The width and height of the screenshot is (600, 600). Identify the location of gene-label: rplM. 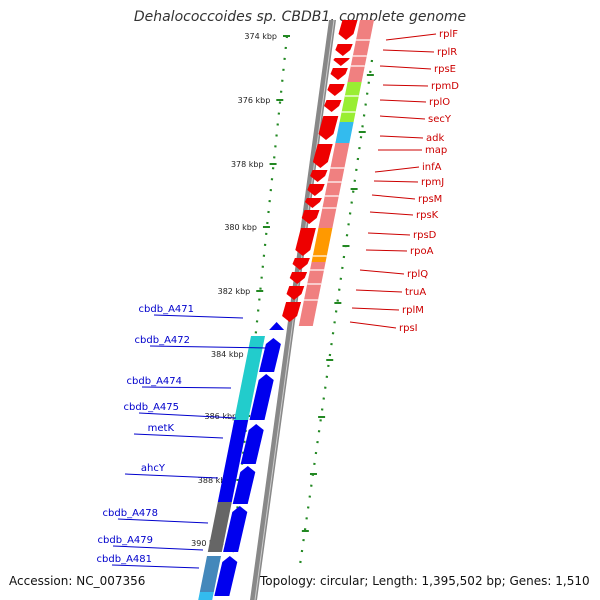
(413, 310).